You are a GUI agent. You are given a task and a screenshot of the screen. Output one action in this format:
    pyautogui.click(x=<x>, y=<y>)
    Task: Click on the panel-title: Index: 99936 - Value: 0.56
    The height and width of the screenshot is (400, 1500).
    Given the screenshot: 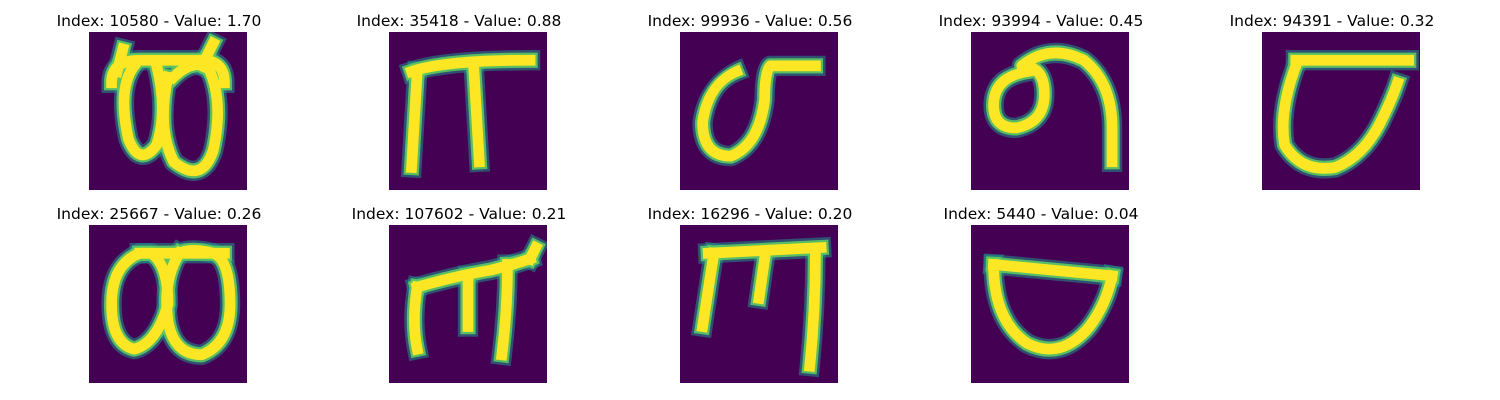 What is the action you would take?
    pyautogui.click(x=750, y=21)
    